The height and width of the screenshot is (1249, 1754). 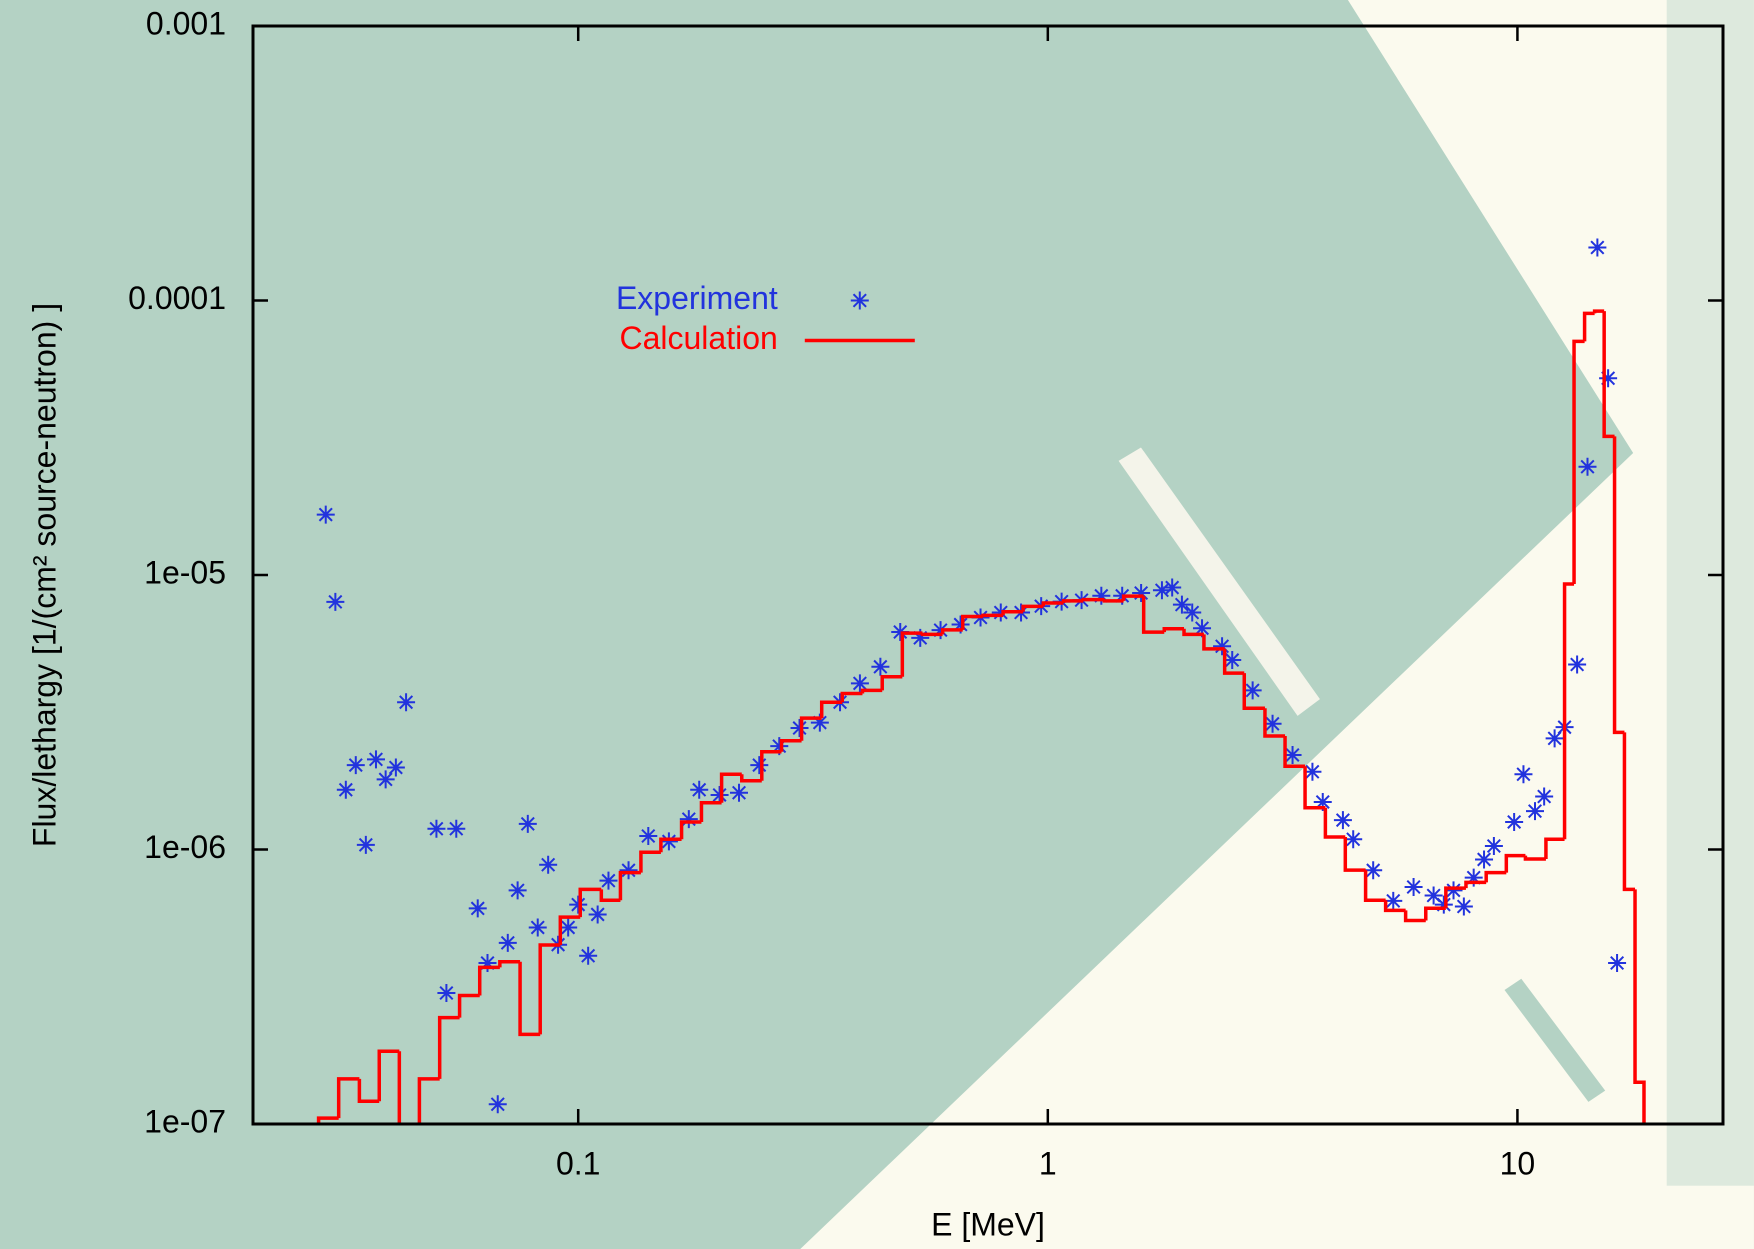 I want to click on y-tick-label: 1e-05, so click(x=185, y=572).